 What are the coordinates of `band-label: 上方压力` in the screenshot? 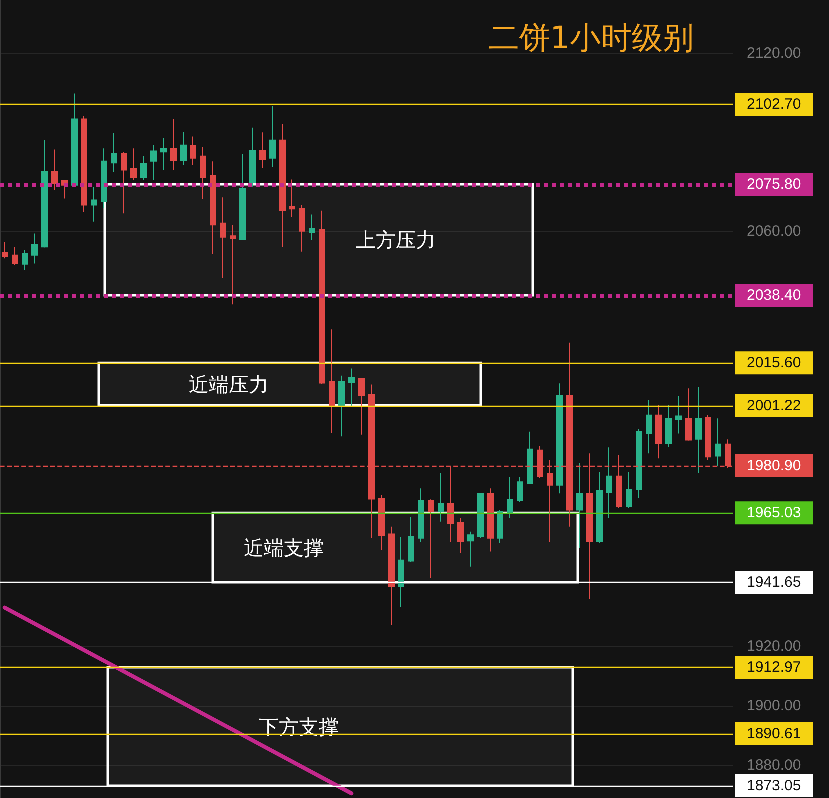 It's located at (396, 240).